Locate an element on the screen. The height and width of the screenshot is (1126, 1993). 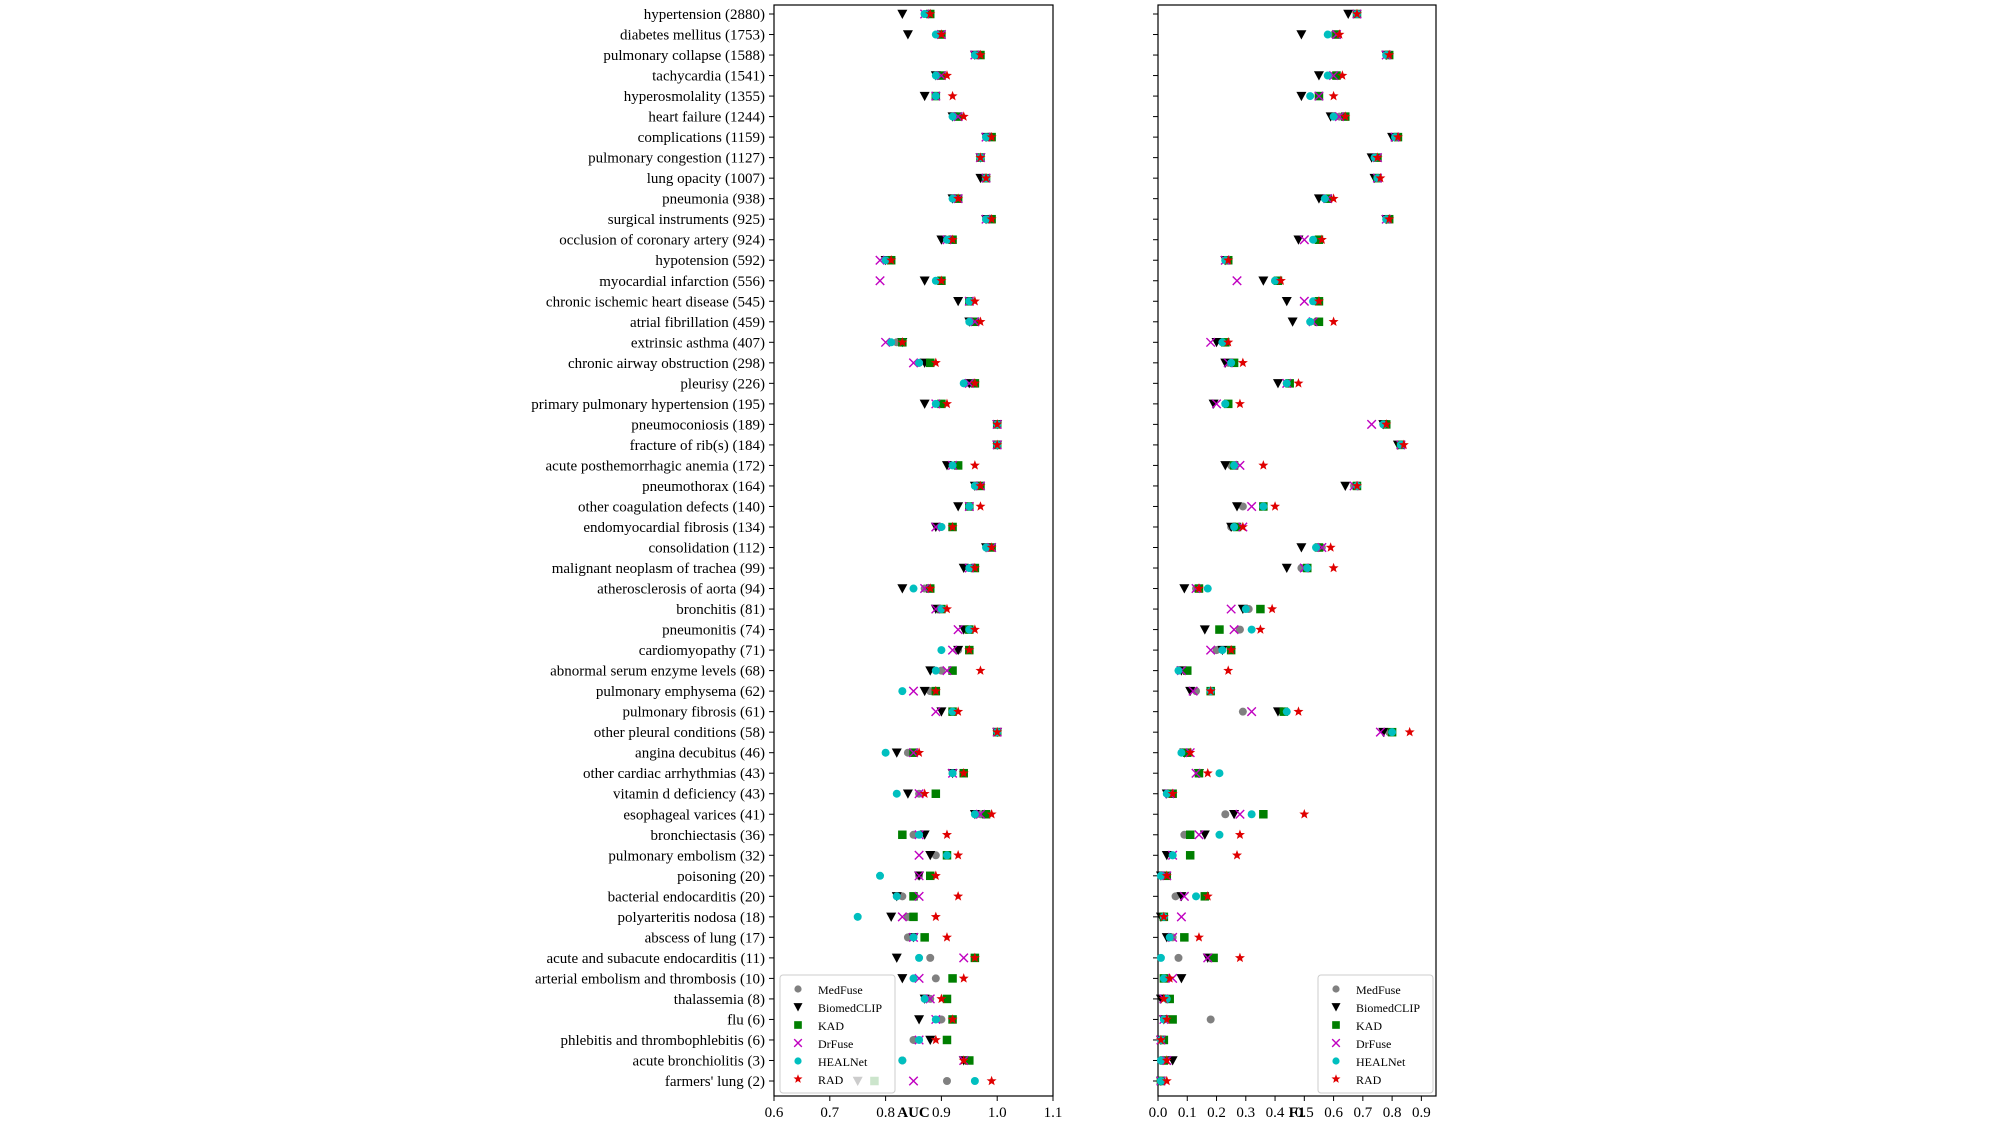
legend-label: MedFuse is located at coordinates (840, 990).